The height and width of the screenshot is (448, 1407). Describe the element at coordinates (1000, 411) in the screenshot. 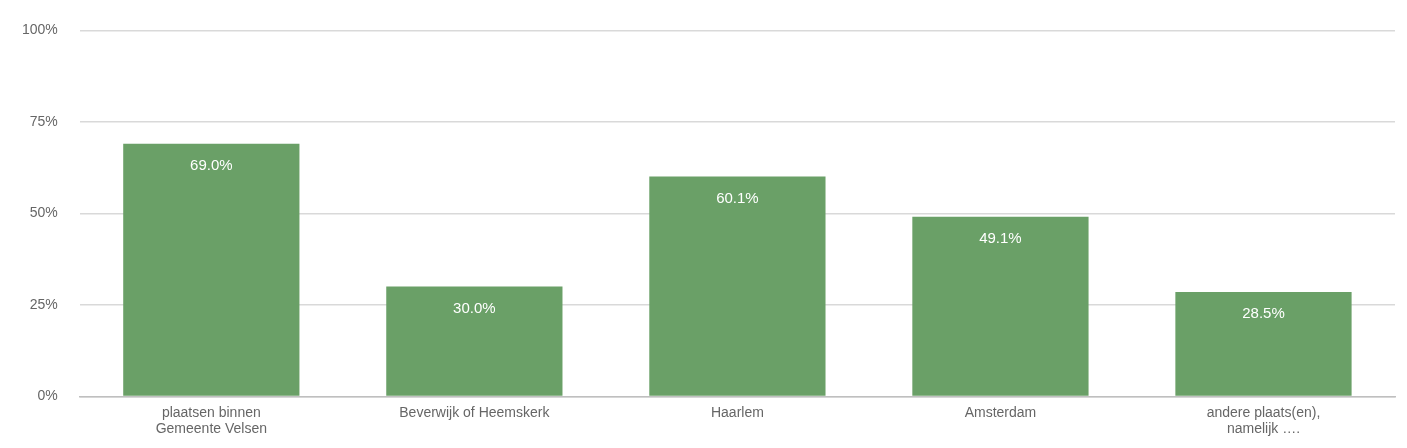

I see `x-tick-label: Amsterdam` at that location.